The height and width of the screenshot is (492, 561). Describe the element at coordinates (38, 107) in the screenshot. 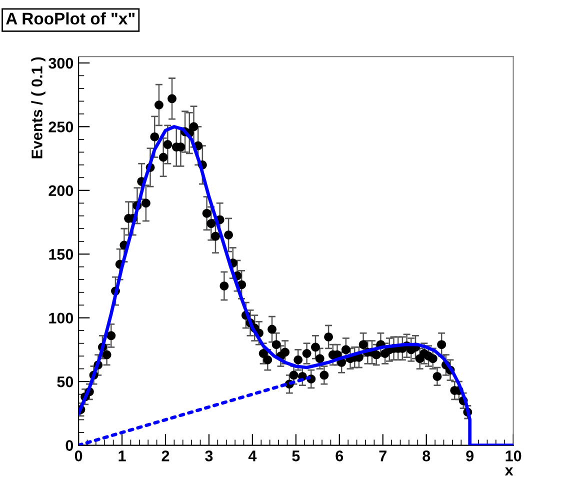

I see `y-axis-title: Events / ( 0.1 )` at that location.